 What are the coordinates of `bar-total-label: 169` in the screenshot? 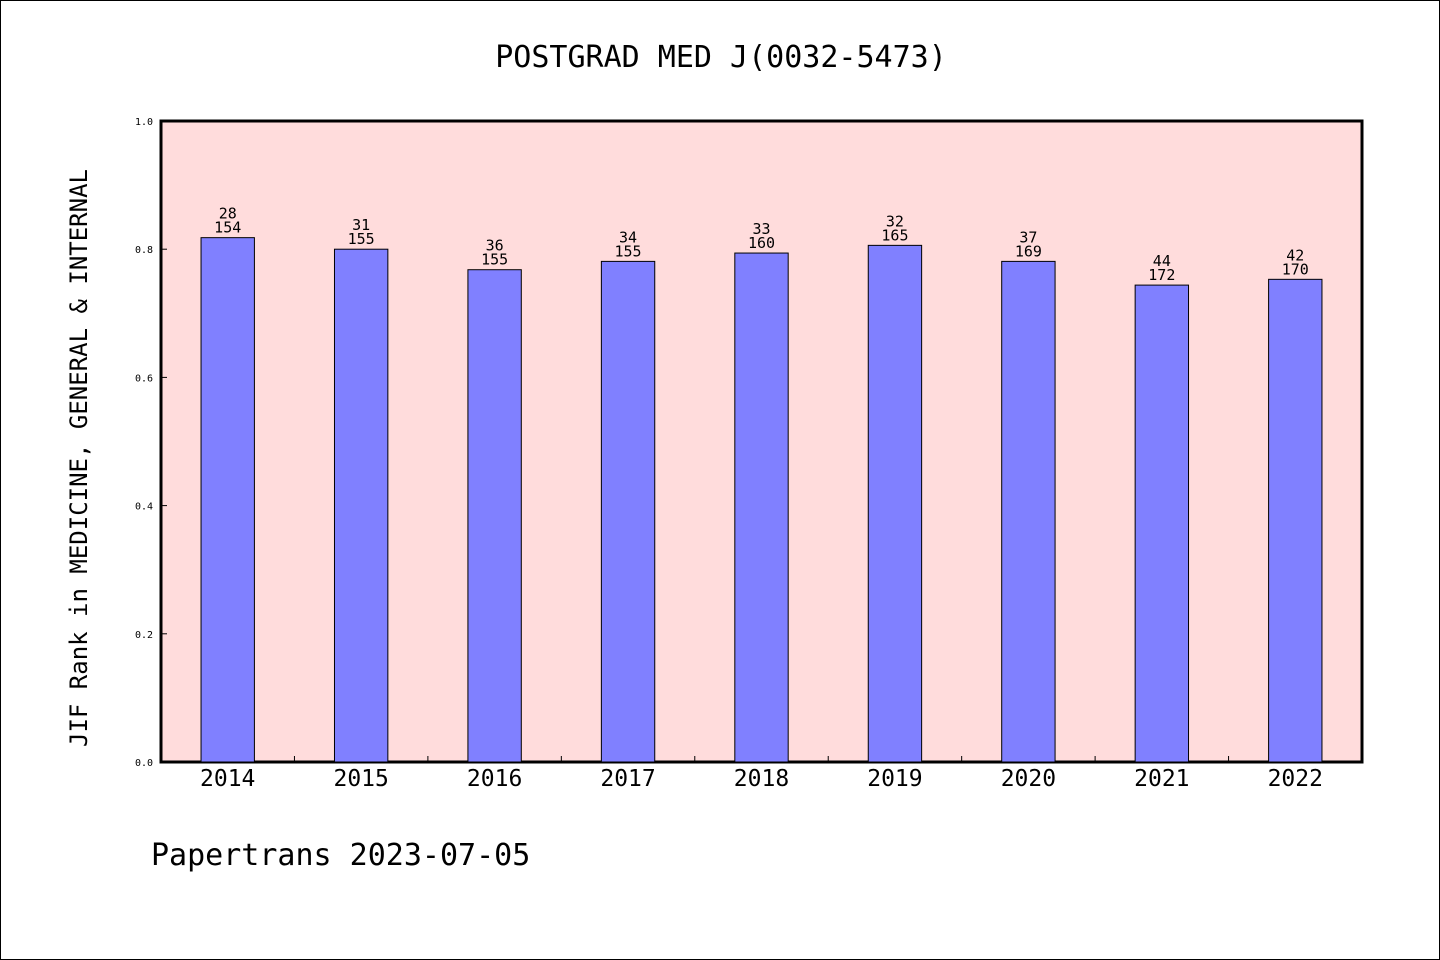 It's located at (1028, 251).